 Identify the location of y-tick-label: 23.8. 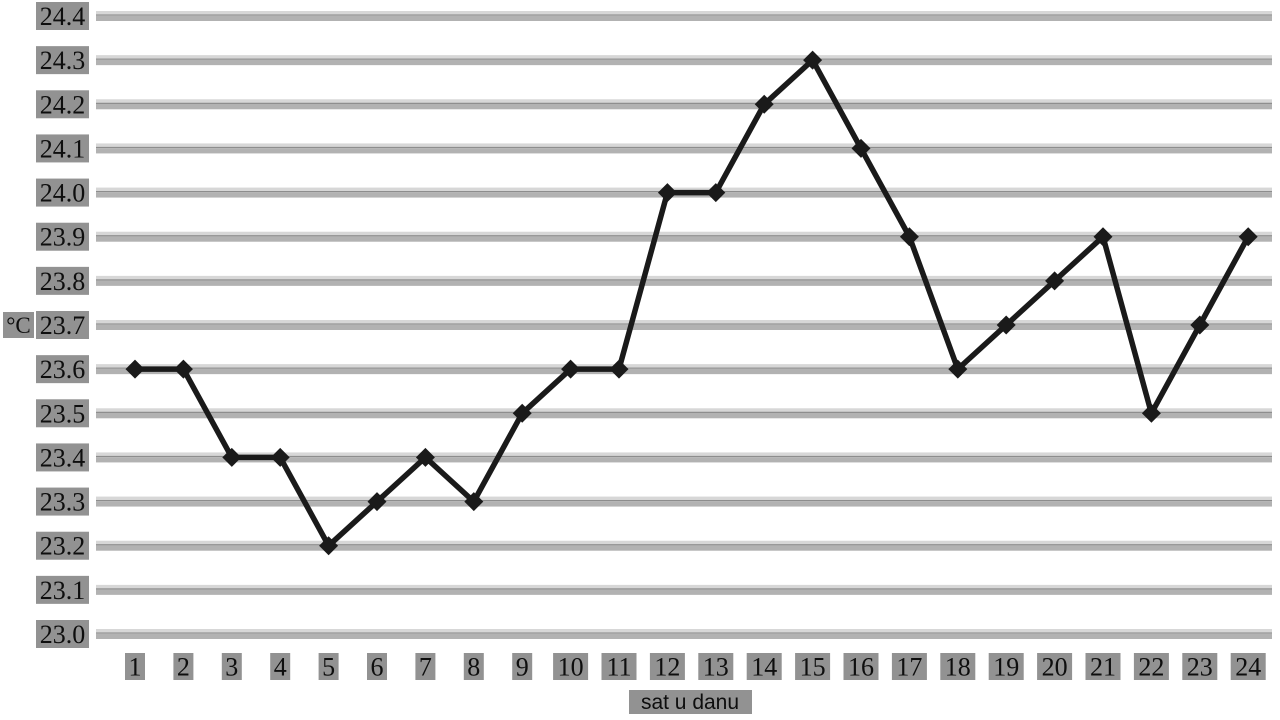
(63, 281).